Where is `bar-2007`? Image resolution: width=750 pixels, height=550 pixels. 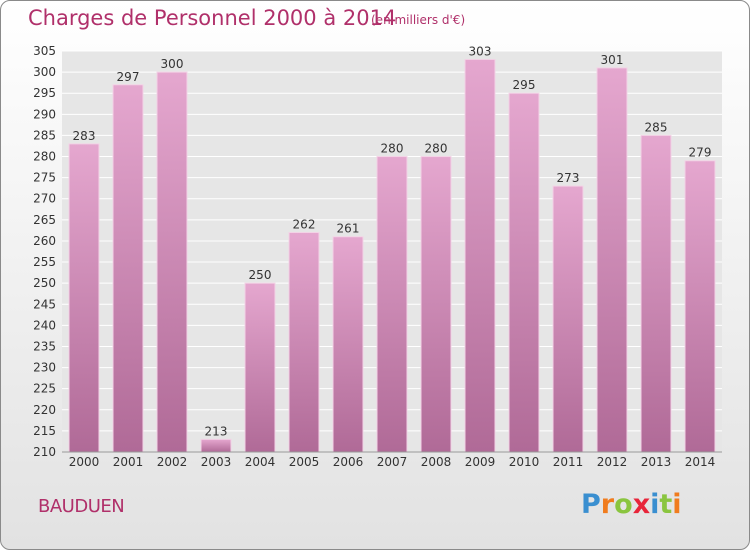 bar-2007 is located at coordinates (392, 304).